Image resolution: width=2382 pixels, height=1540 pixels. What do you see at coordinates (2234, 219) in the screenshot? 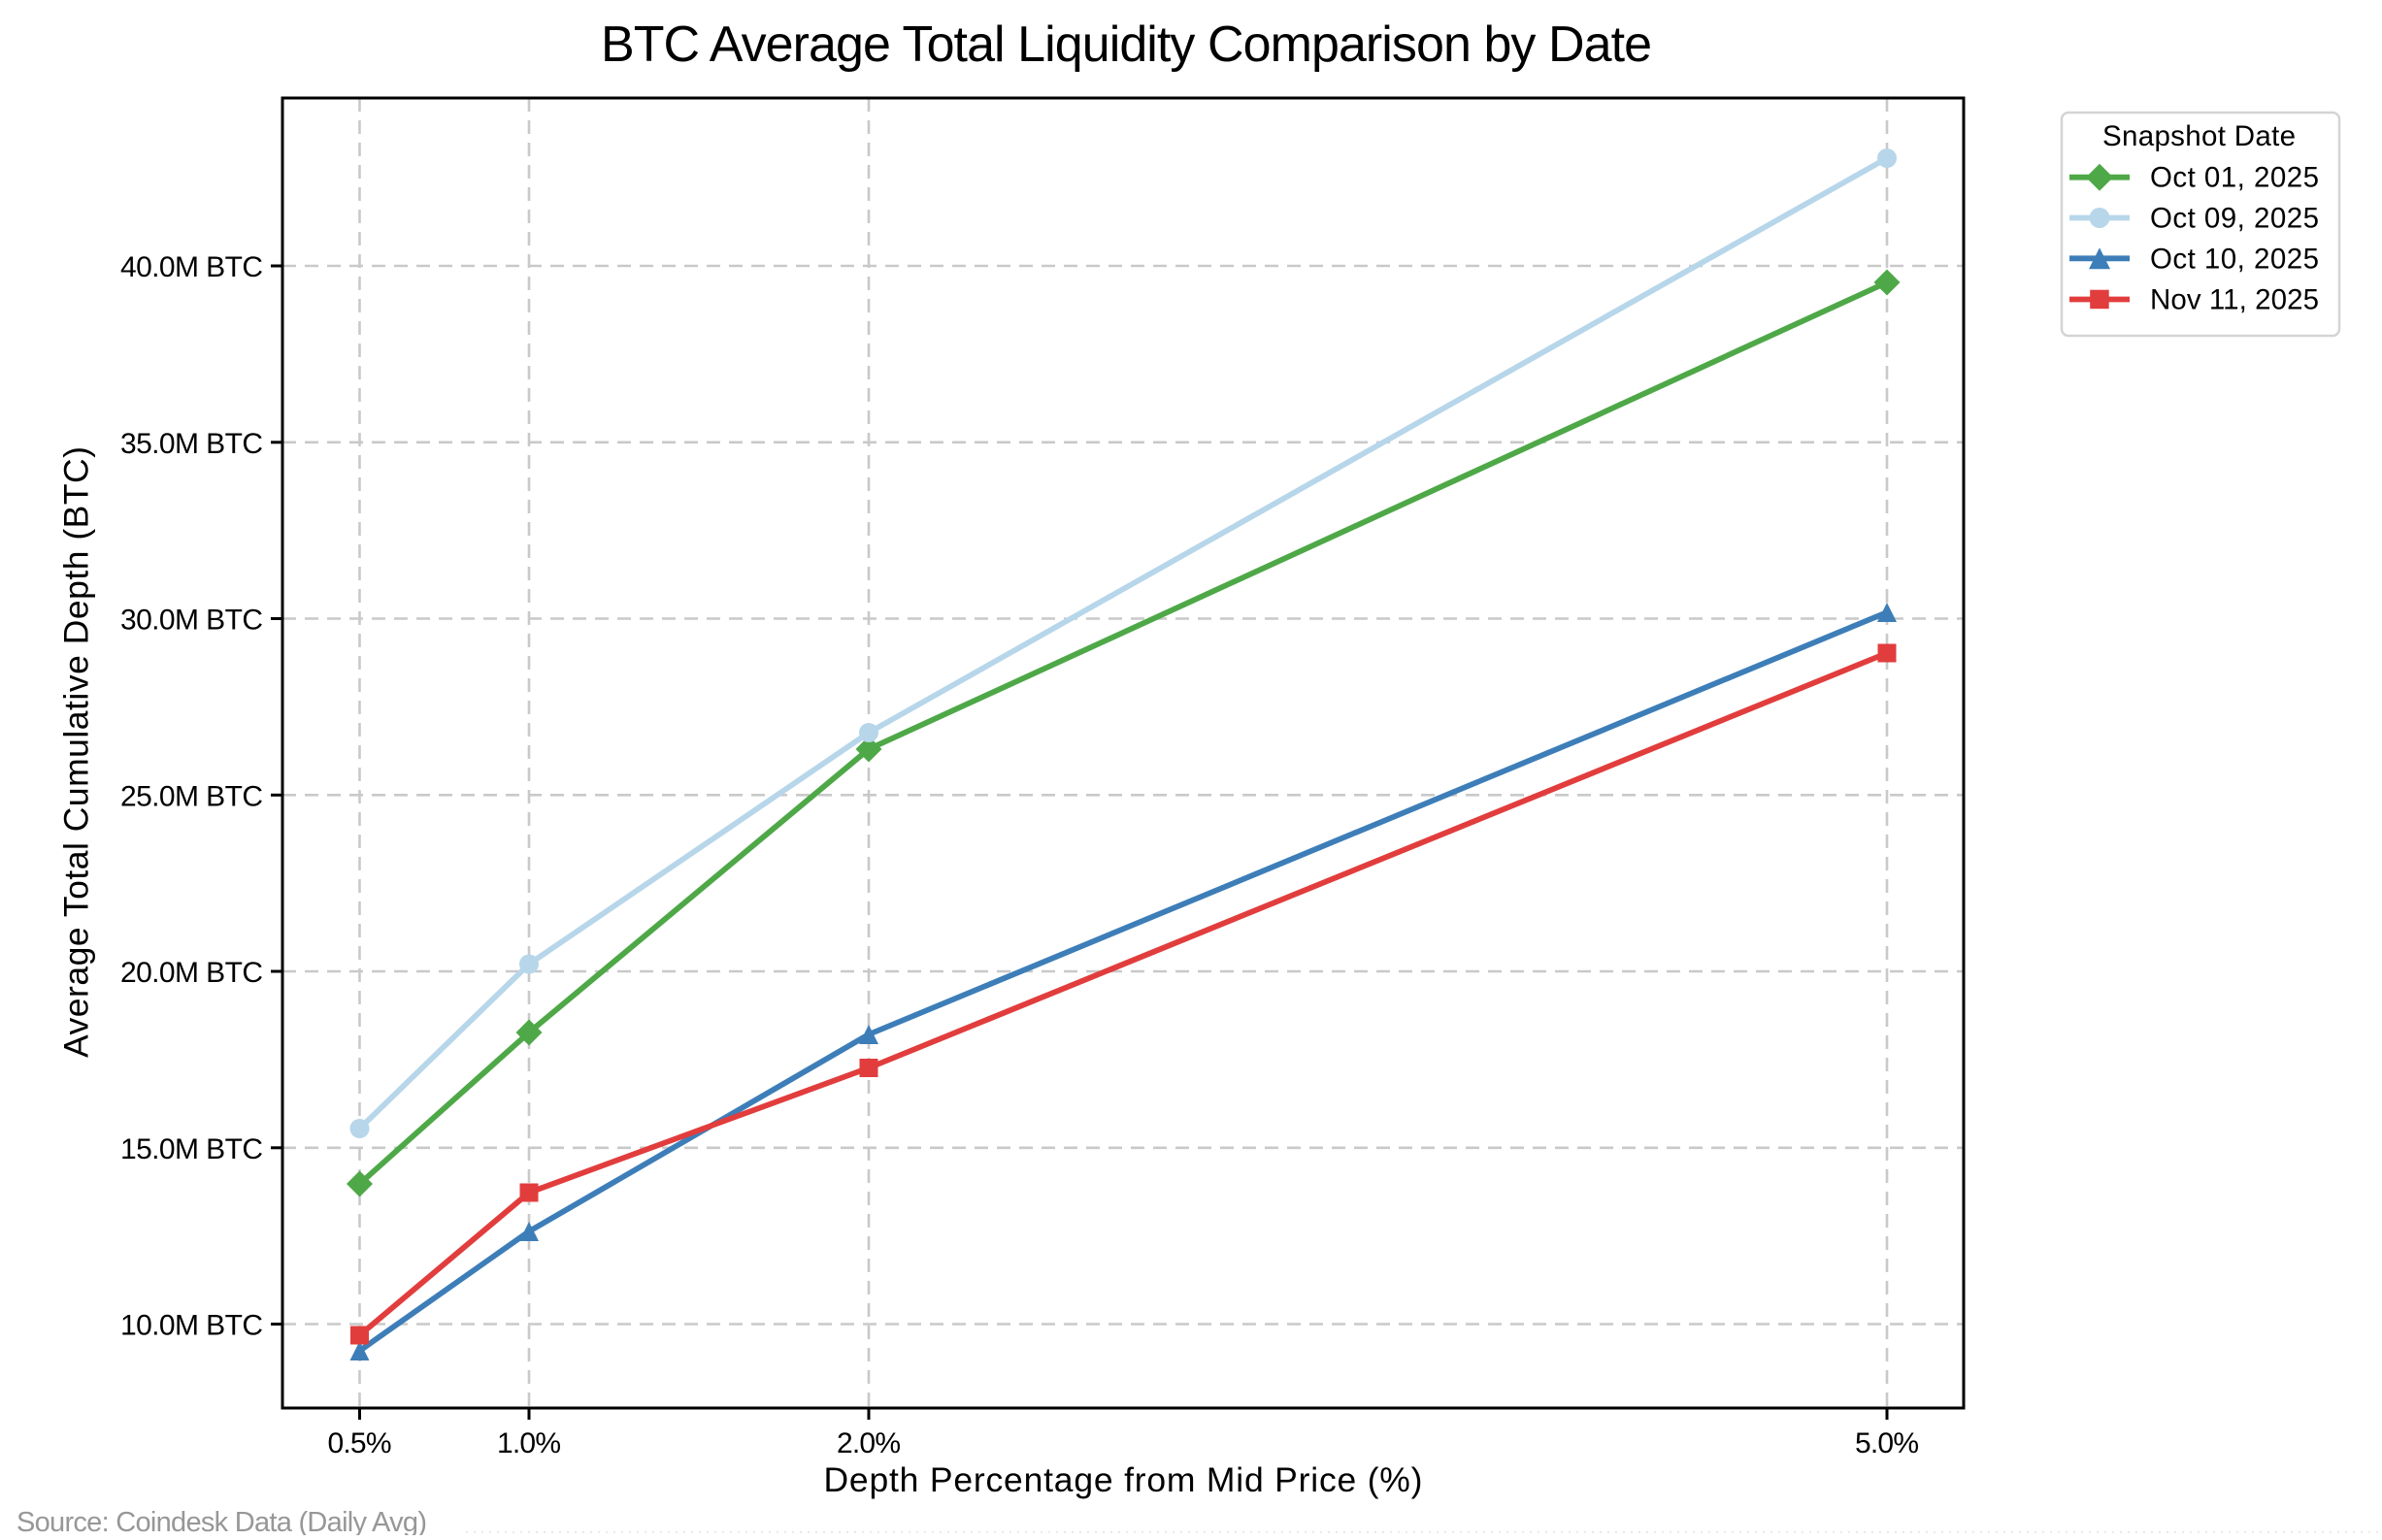
I see `svg-text: Oct 09, 2025` at bounding box center [2234, 219].